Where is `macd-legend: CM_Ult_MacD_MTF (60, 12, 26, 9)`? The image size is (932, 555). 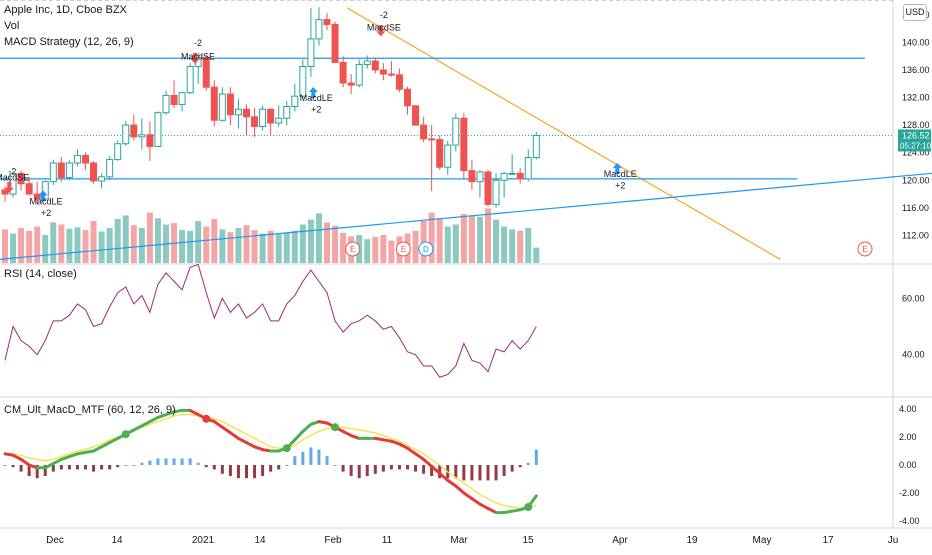 macd-legend: CM_Ult_MacD_MTF (60, 12, 26, 9) is located at coordinates (90, 410).